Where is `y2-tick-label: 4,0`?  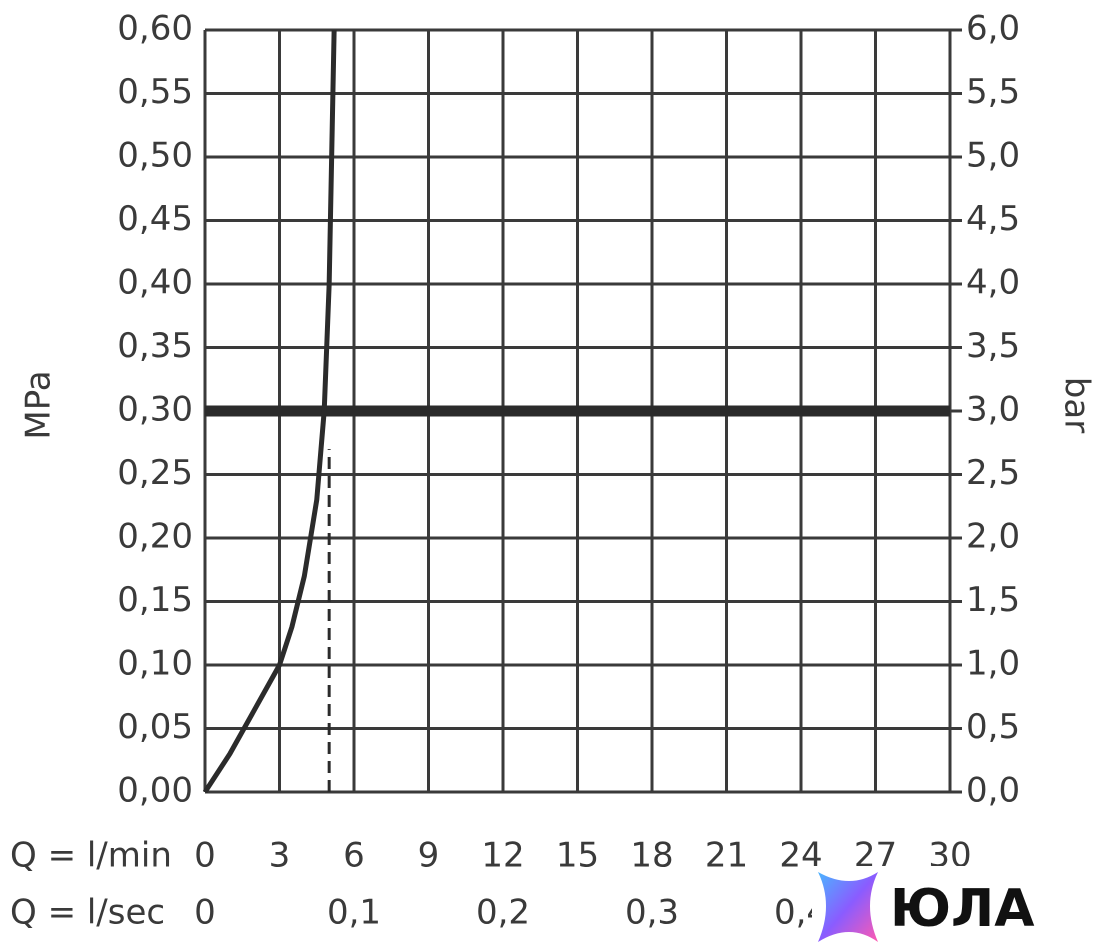 y2-tick-label: 4,0 is located at coordinates (993, 283).